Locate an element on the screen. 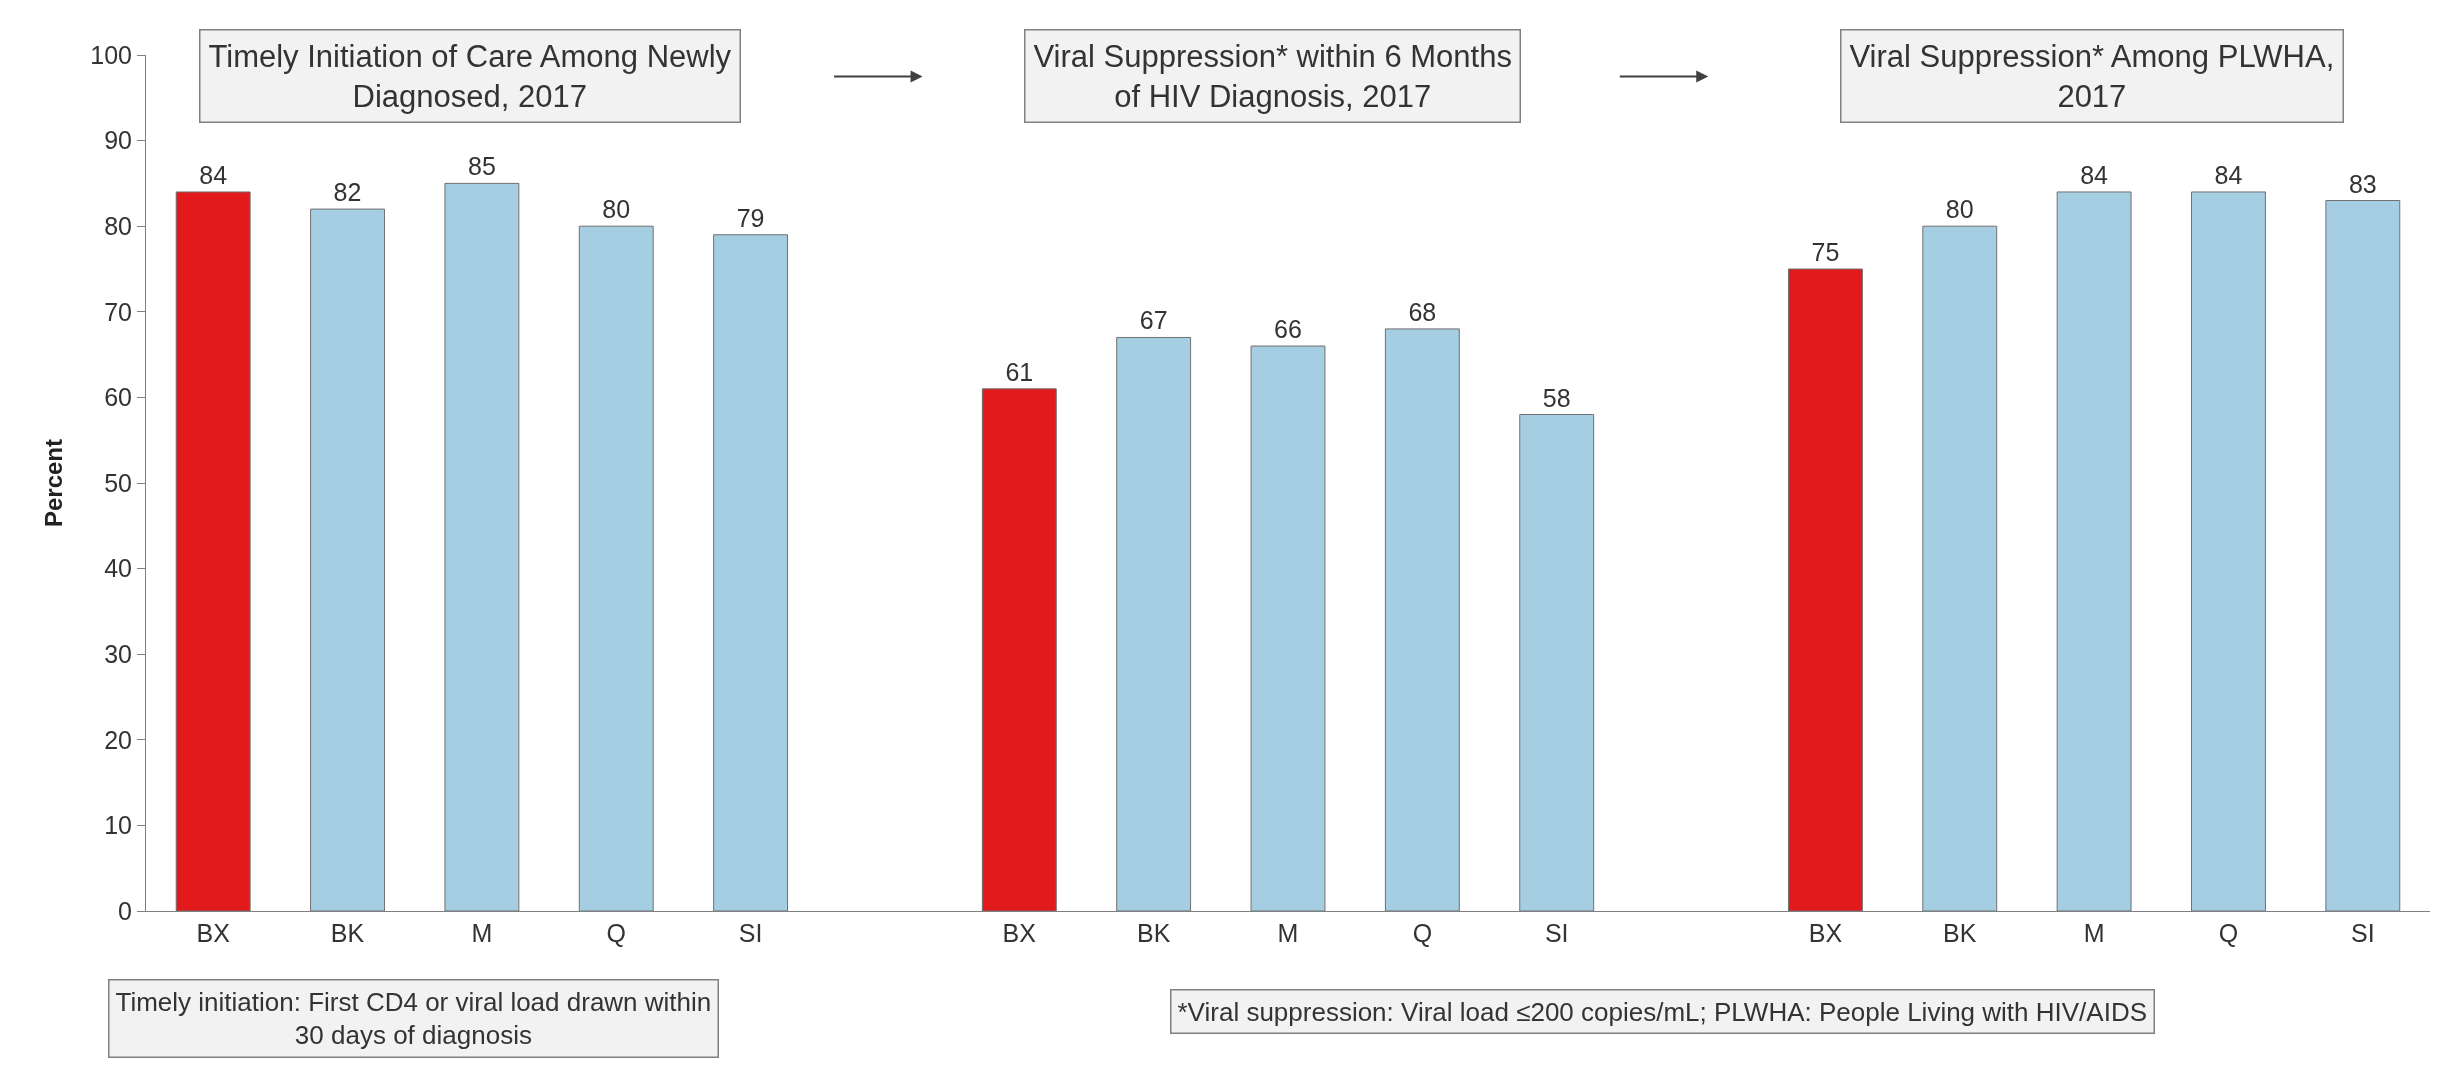 Image resolution: width=2443 pixels, height=1076 pixels. text: Timely initiation: First CD4 or viral load drawn within 30 days of diagnosis is located at coordinates (413, 1018).